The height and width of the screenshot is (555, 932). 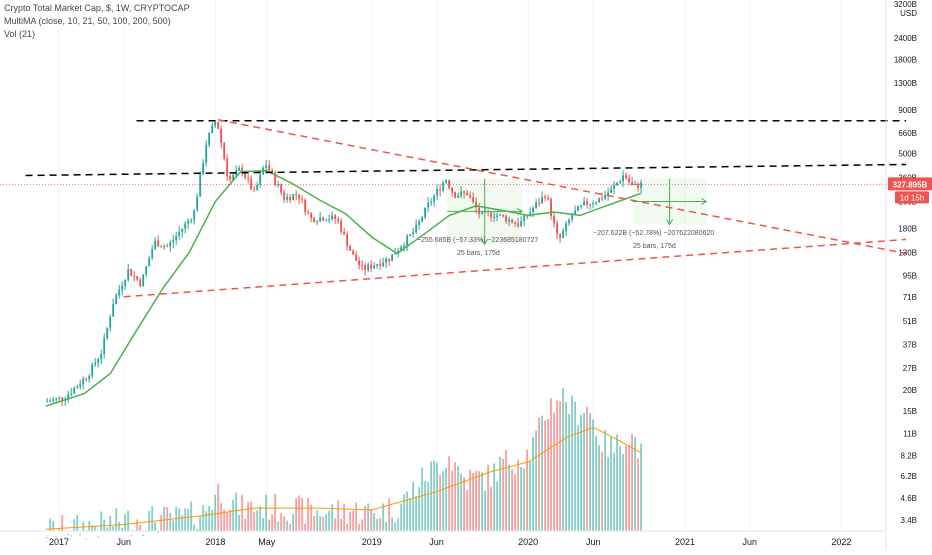 I want to click on x-tick-label: 2020, so click(x=528, y=542).